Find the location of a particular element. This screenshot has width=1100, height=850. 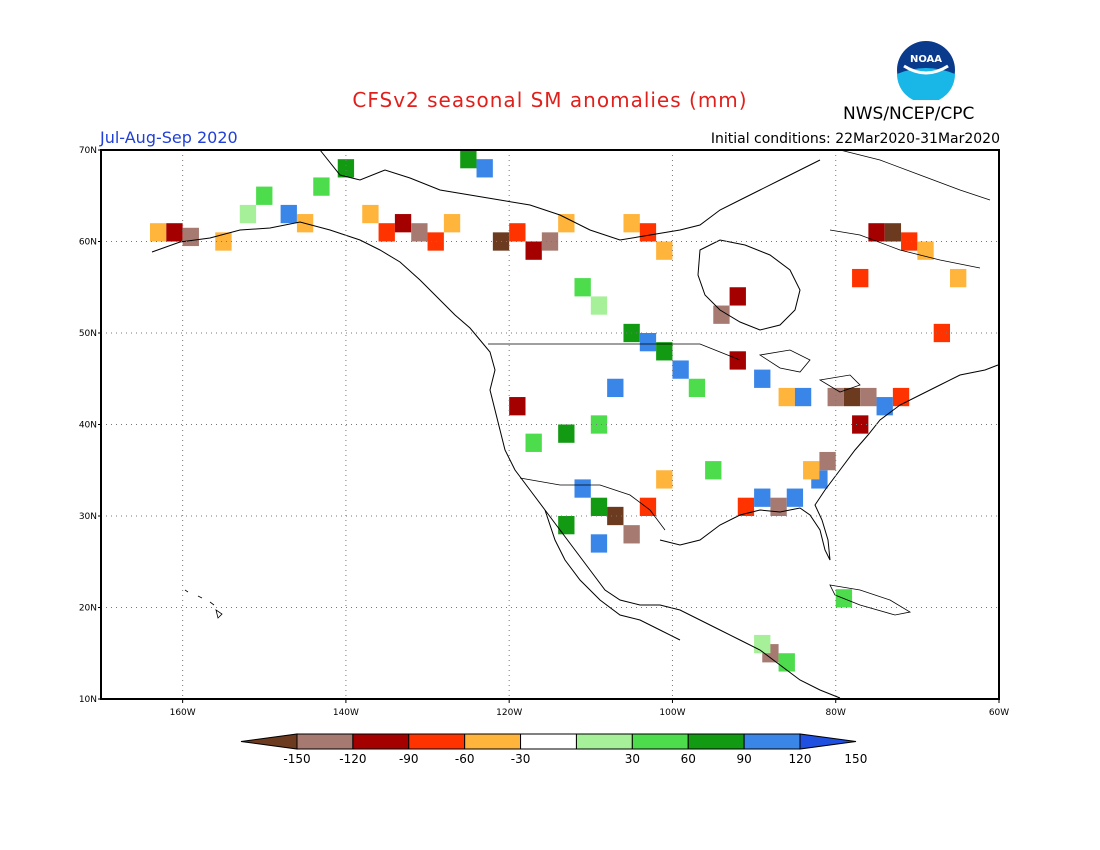

colorbar: -150 -120 -90 -60 -30 30 60 90 120 150 is located at coordinates (553, 749).